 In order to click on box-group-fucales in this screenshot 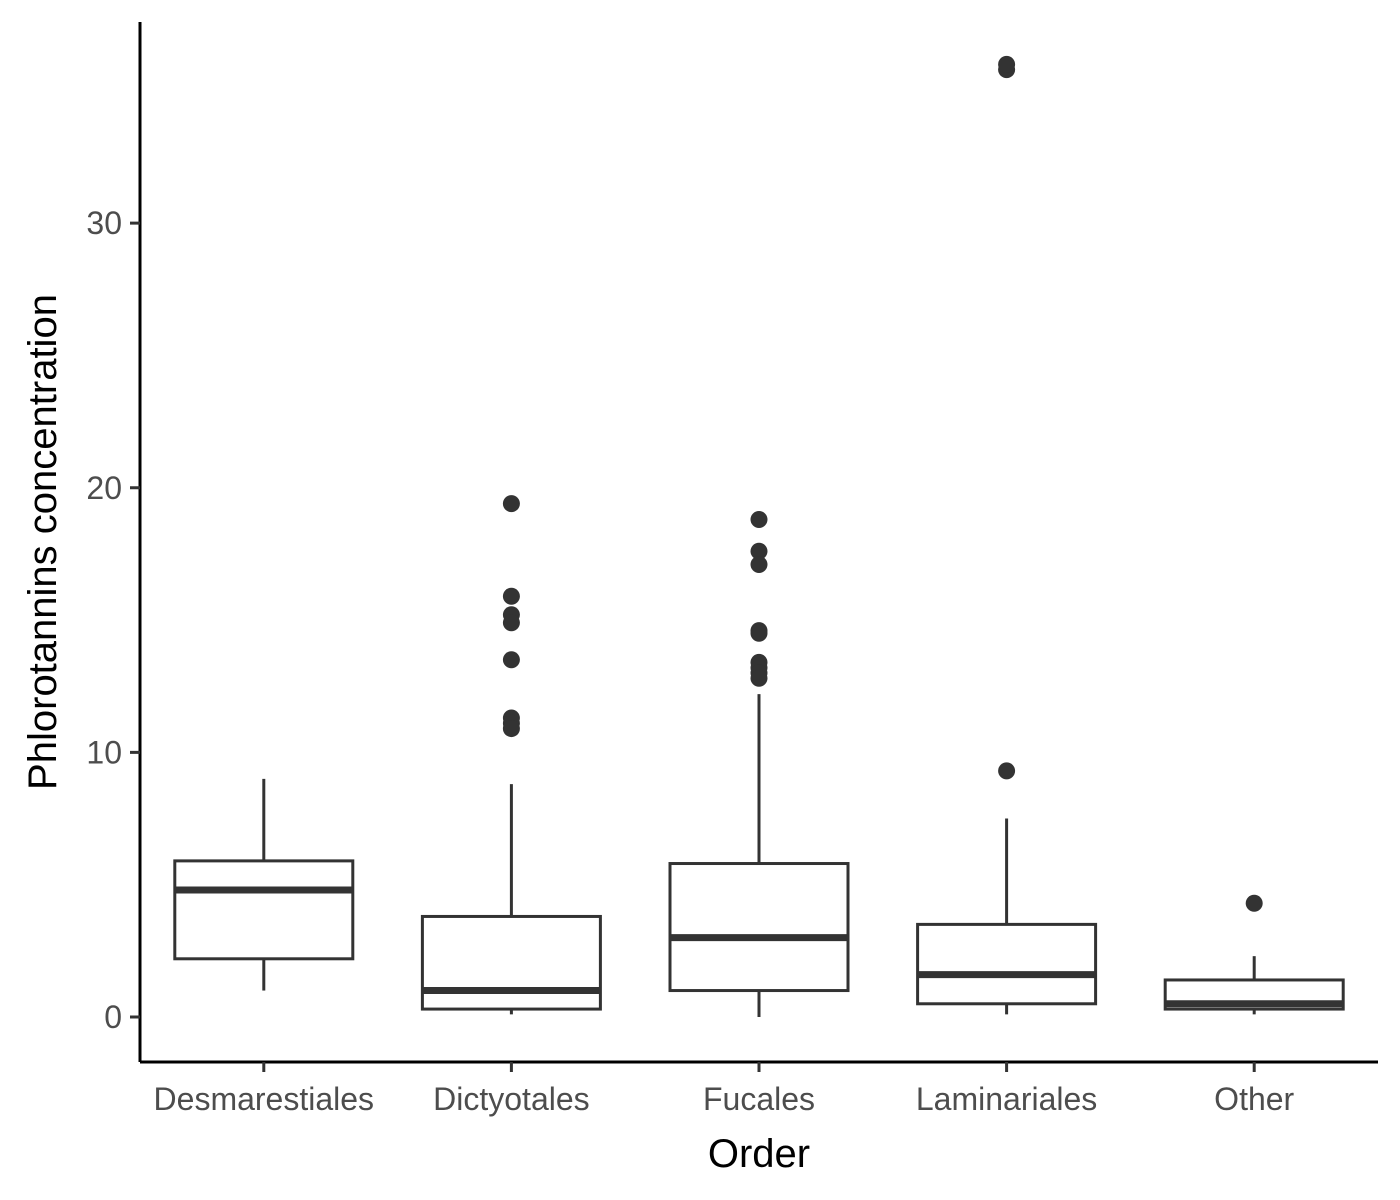, I will do `click(759, 764)`.